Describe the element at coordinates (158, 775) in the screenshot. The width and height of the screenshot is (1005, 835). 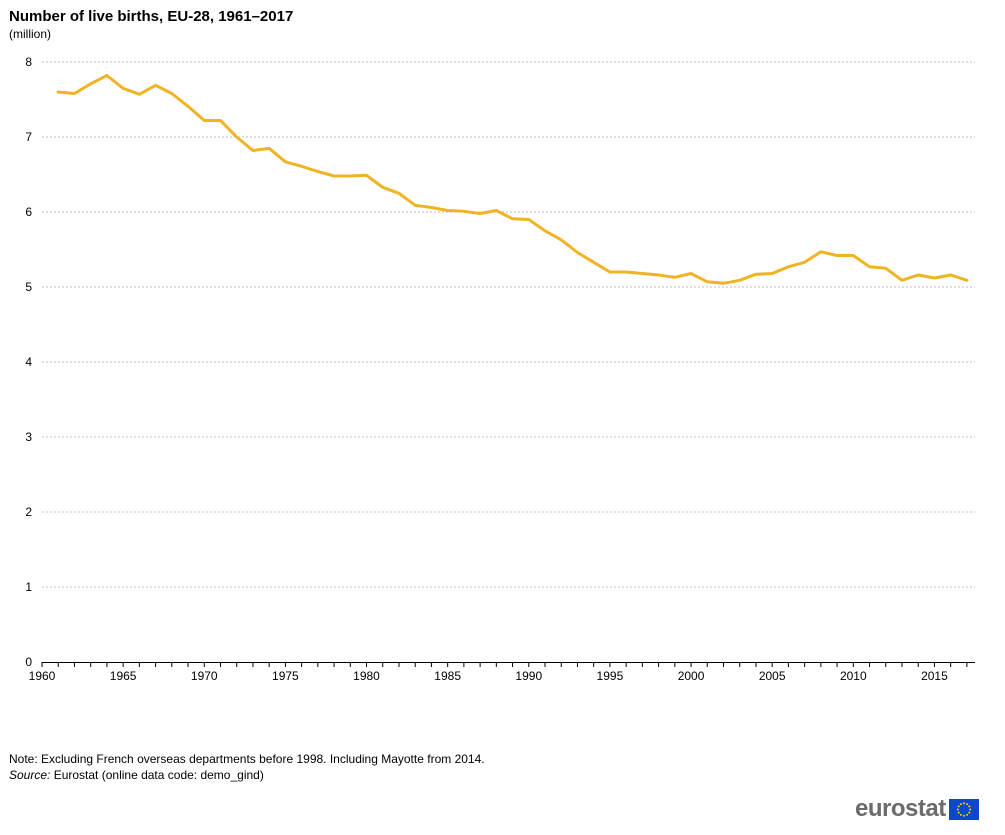
I see `source-text: Eurostat (online data code: demo_gind)` at that location.